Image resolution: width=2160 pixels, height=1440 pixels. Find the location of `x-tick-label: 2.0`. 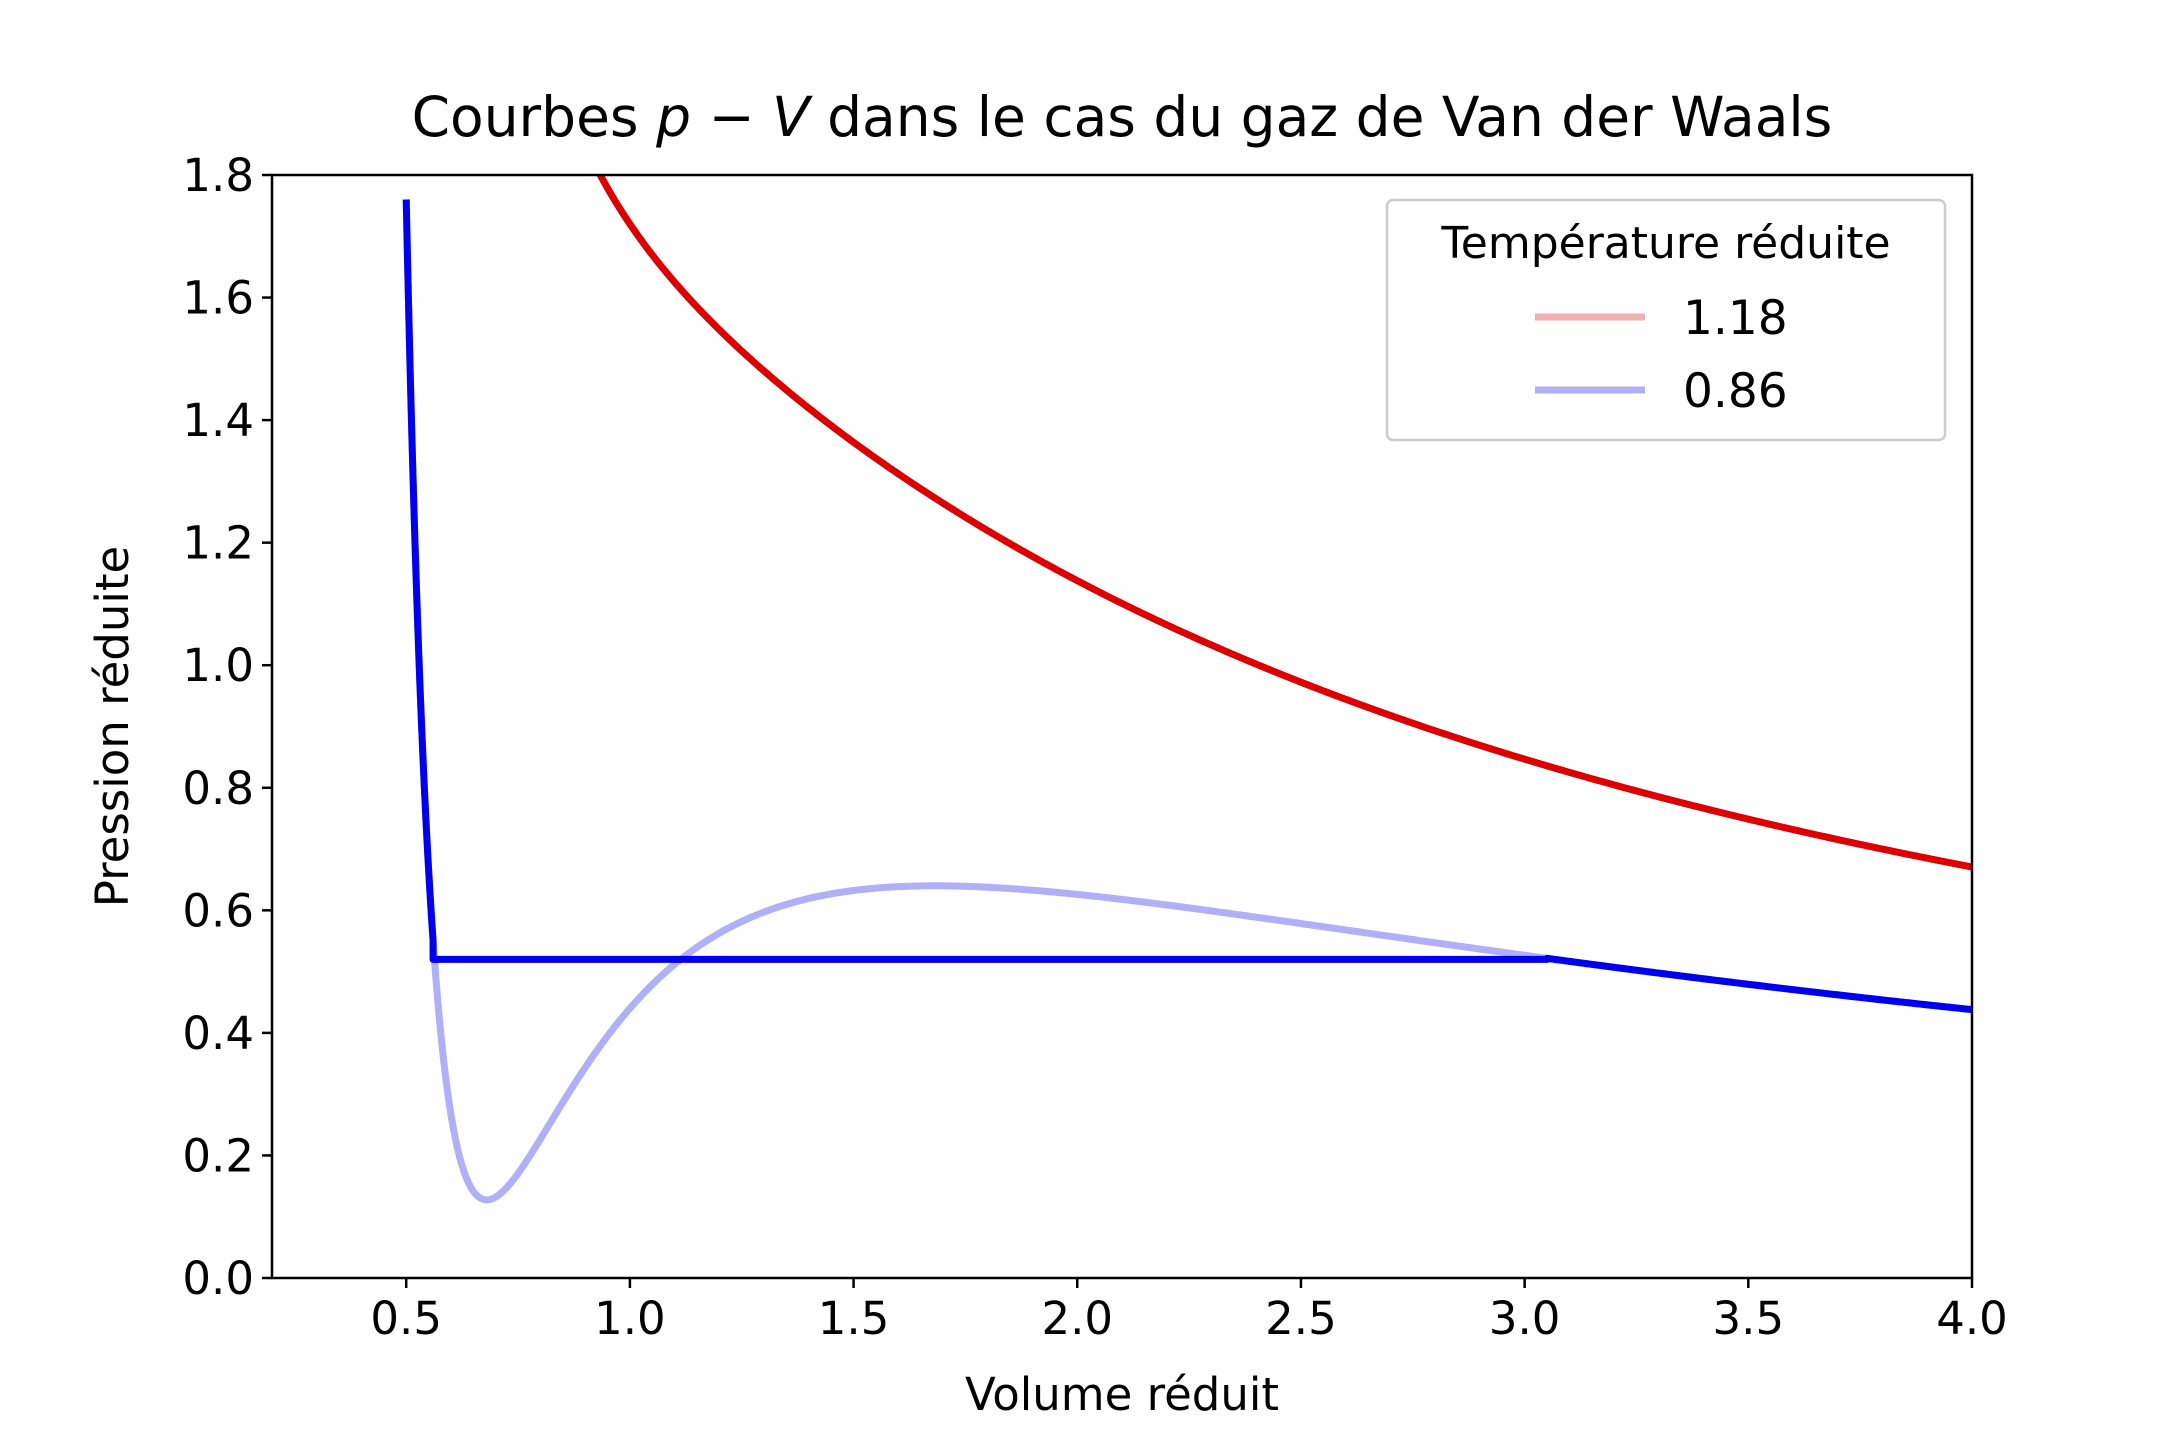

x-tick-label: 2.0 is located at coordinates (1077, 1318).